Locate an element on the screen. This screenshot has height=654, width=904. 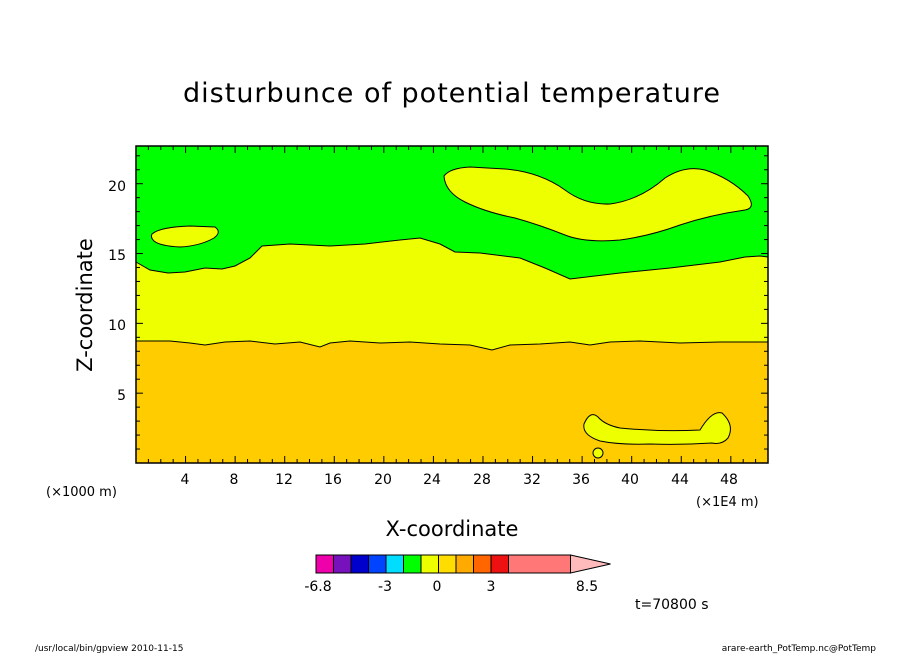
x-tick-labels: 4 8 12 16 20 24 28 32 36 40 44 48 is located at coordinates (459, 480).